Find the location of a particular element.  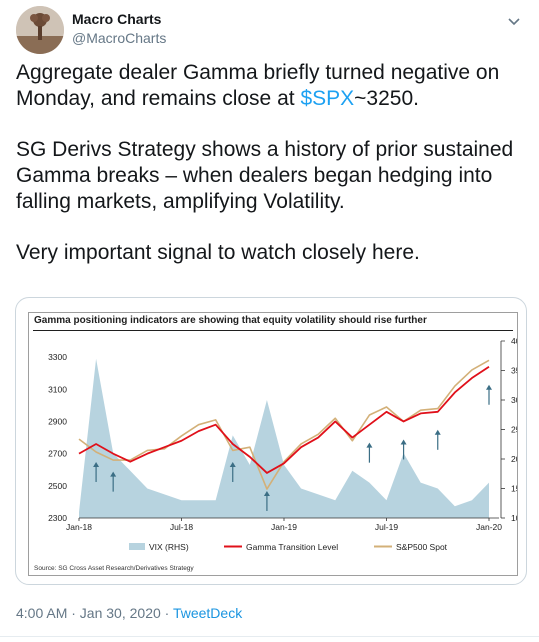

y-right-tick-label: 35 is located at coordinates (514, 371).